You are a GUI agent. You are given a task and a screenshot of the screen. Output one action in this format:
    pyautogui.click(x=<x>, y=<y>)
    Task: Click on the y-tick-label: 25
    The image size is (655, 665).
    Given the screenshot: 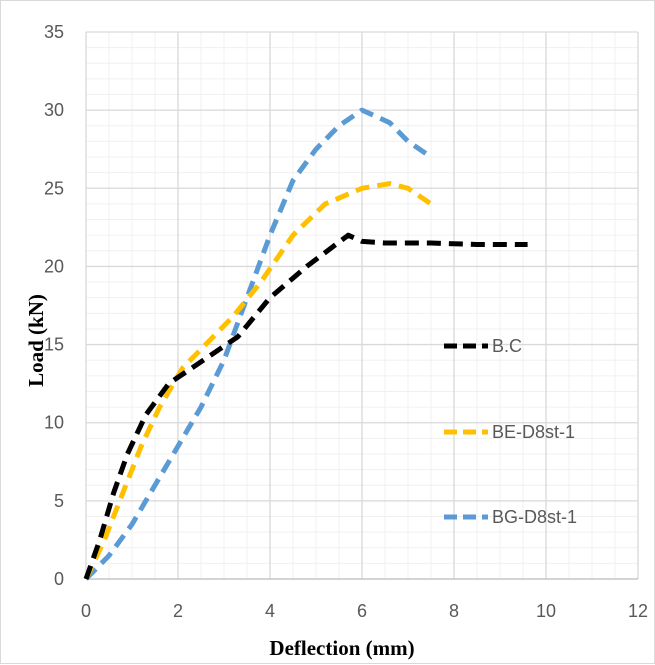 What is the action you would take?
    pyautogui.click(x=54, y=188)
    